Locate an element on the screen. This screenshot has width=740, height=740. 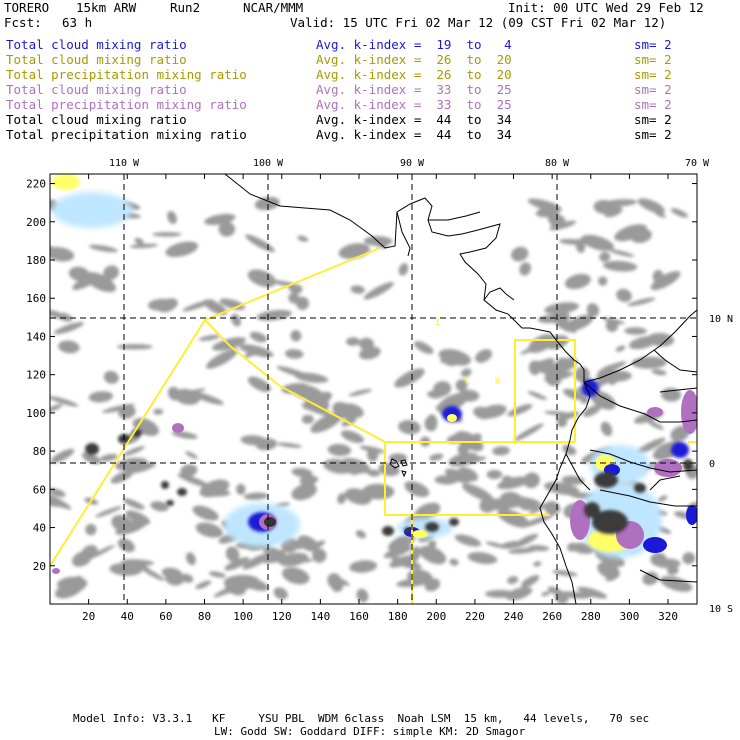
x-tick-label: 180 is located at coordinates (398, 615).